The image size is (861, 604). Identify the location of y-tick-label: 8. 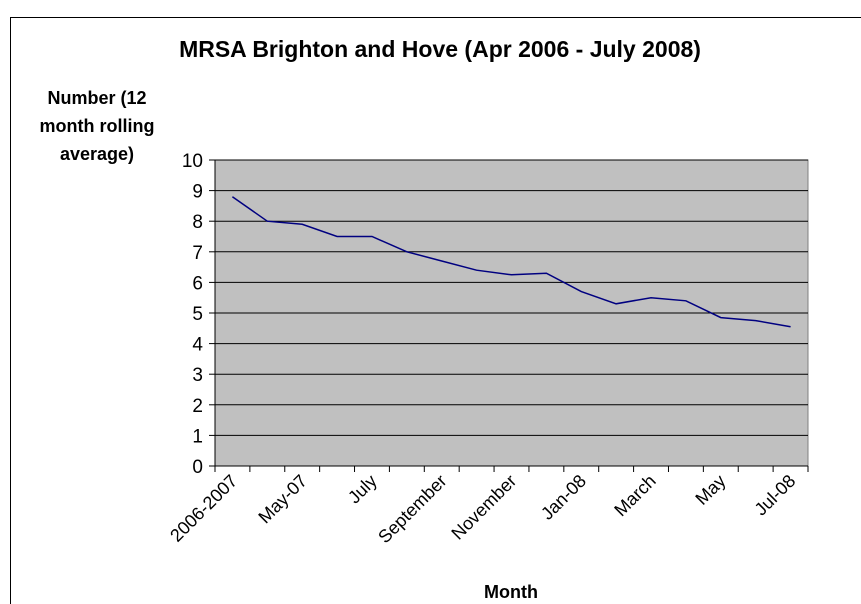
(197, 222).